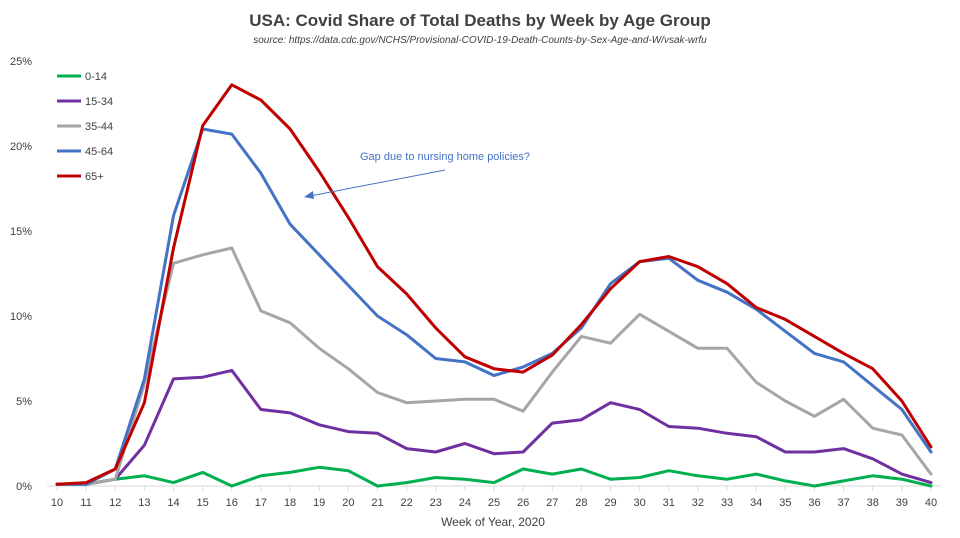  I want to click on x-tick-label: 16, so click(232, 503).